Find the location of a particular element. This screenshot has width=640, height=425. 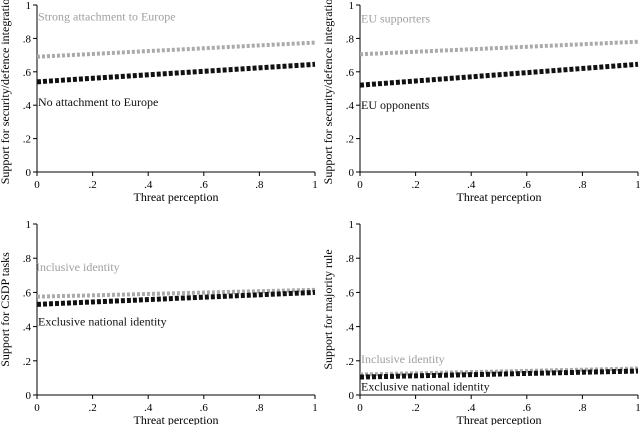

series-label: EU opponents is located at coordinates (395, 105).